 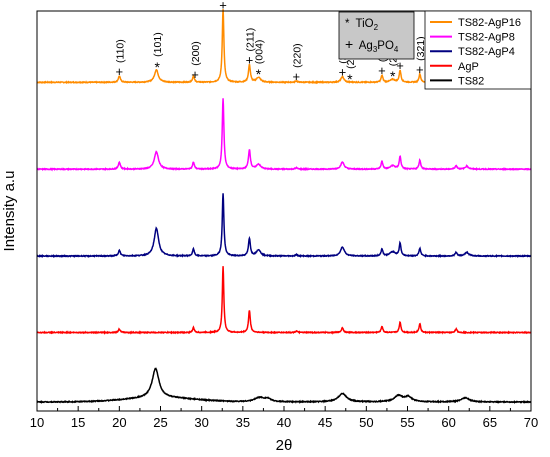 I want to click on x-tick-label: 65, so click(x=490, y=422).